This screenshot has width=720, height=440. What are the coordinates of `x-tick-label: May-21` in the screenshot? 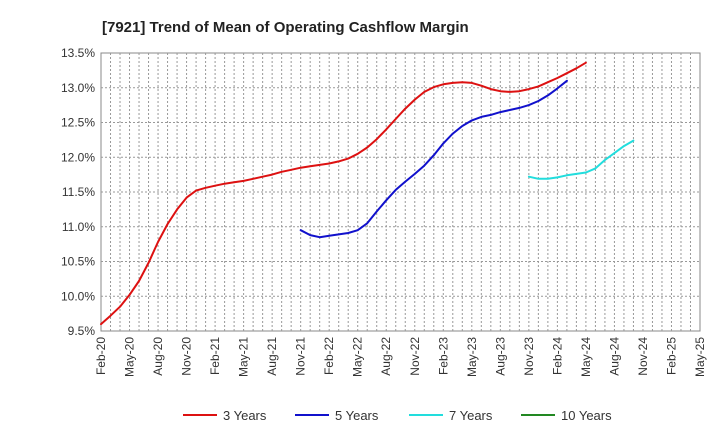 It's located at (244, 357).